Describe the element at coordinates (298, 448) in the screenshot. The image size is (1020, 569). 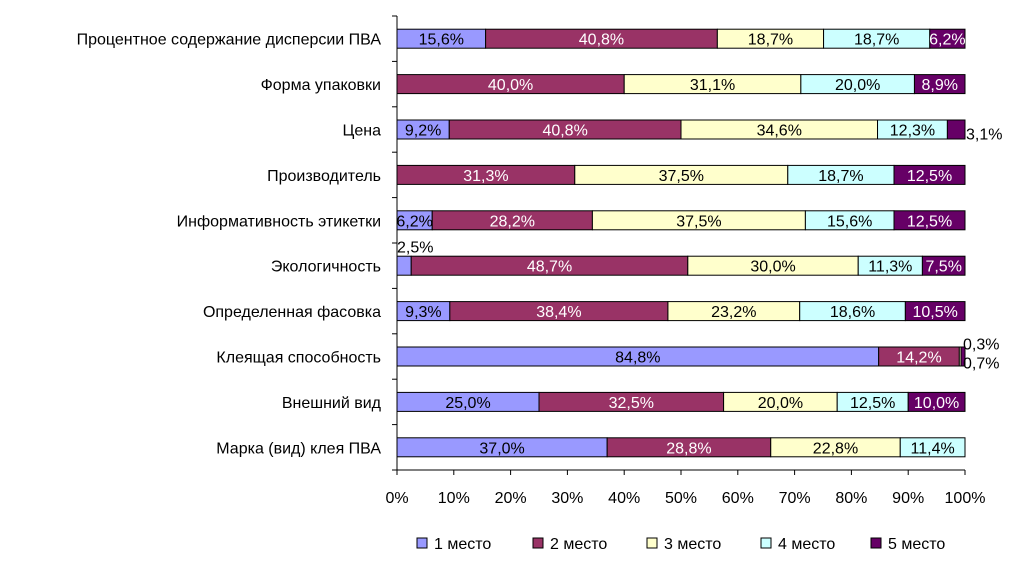
I see `category-label: Марка (вид) клея ПВА` at that location.